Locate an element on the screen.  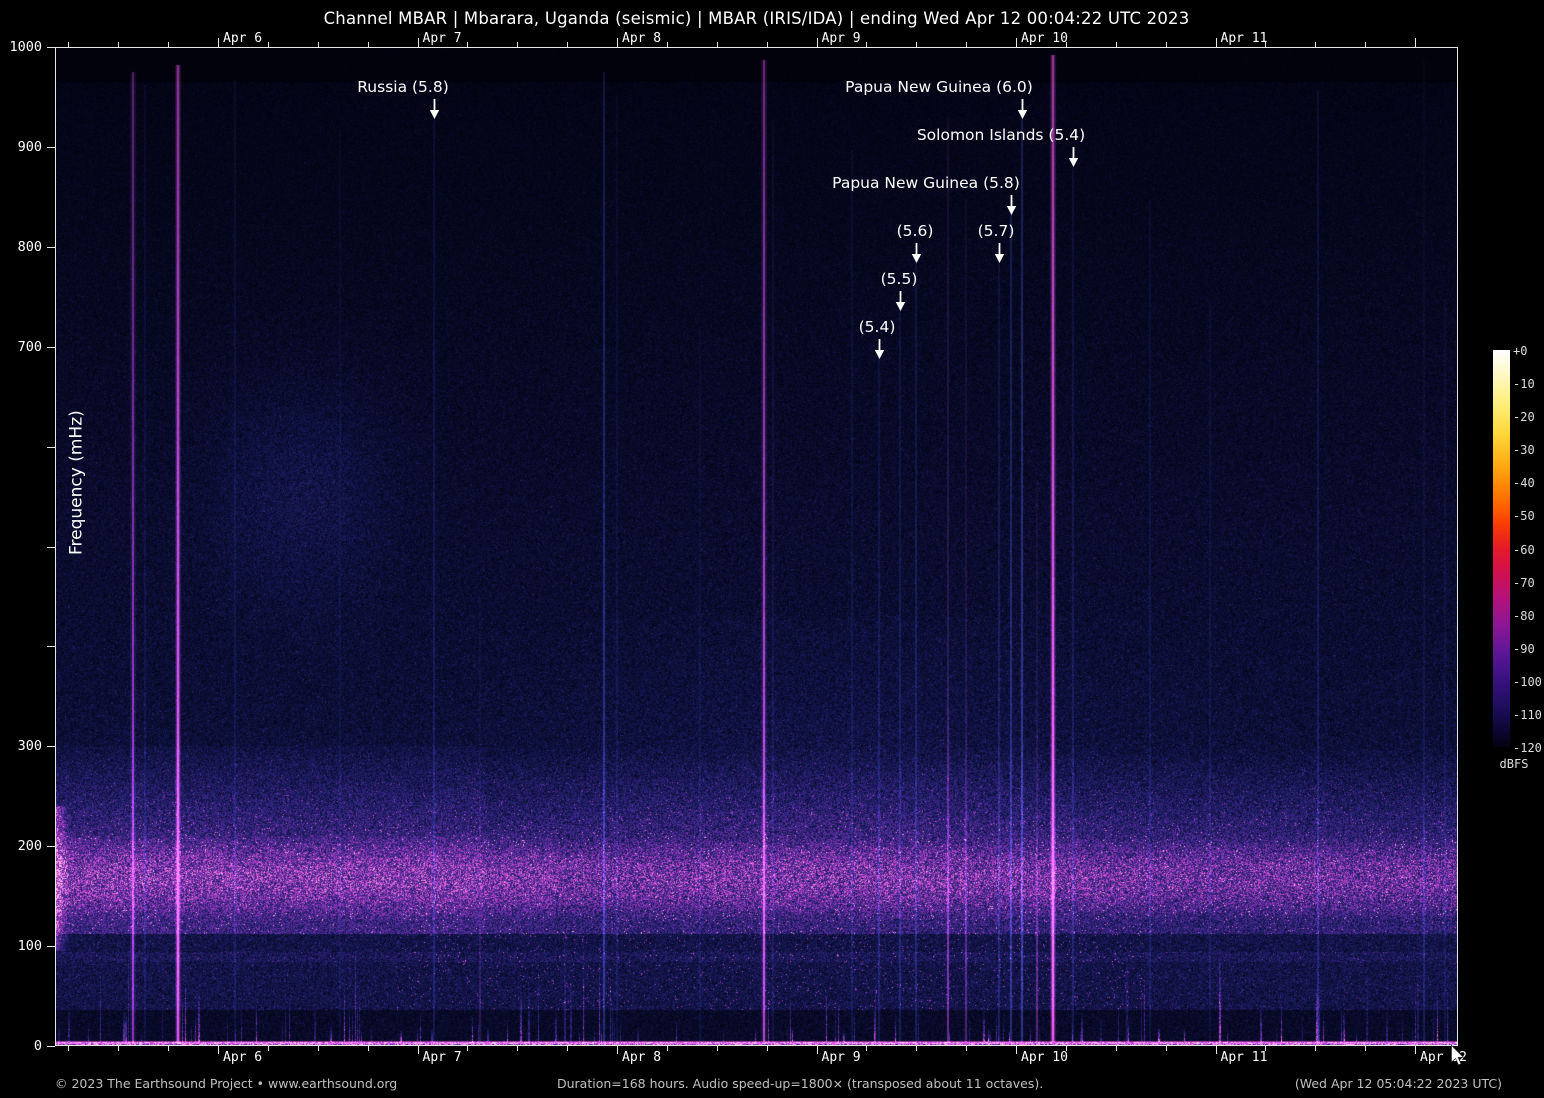
colorbar-tick-label: -50 is located at coordinates (1524, 516).